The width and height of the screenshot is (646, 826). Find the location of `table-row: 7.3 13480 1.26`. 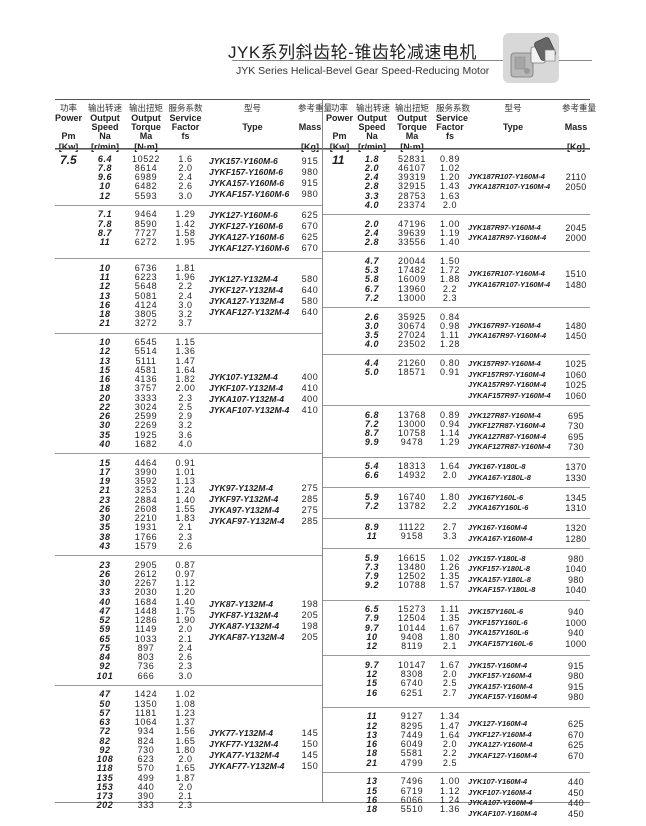

table-row: 7.3 13480 1.26 is located at coordinates (410, 566).